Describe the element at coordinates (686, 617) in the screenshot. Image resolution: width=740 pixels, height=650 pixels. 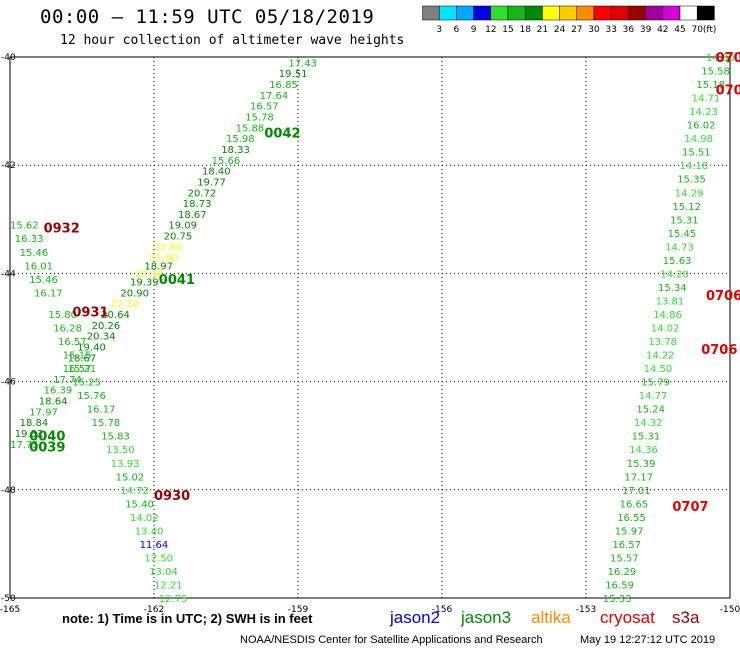
I see `satellite-label-s3a: s3a` at that location.